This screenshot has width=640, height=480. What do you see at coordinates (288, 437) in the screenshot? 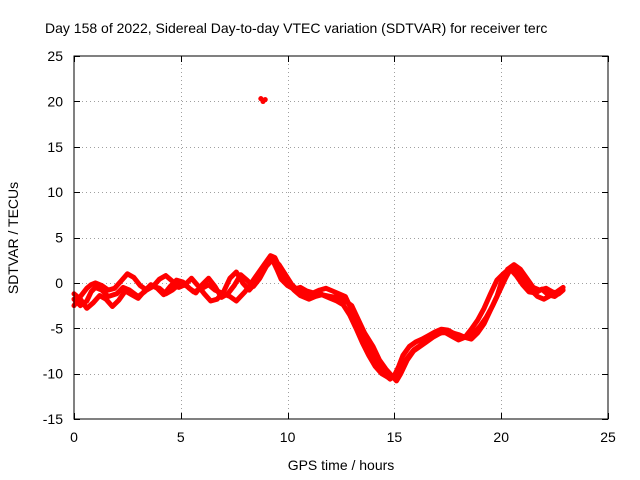
I see `x-tick-label: 10` at bounding box center [288, 437].